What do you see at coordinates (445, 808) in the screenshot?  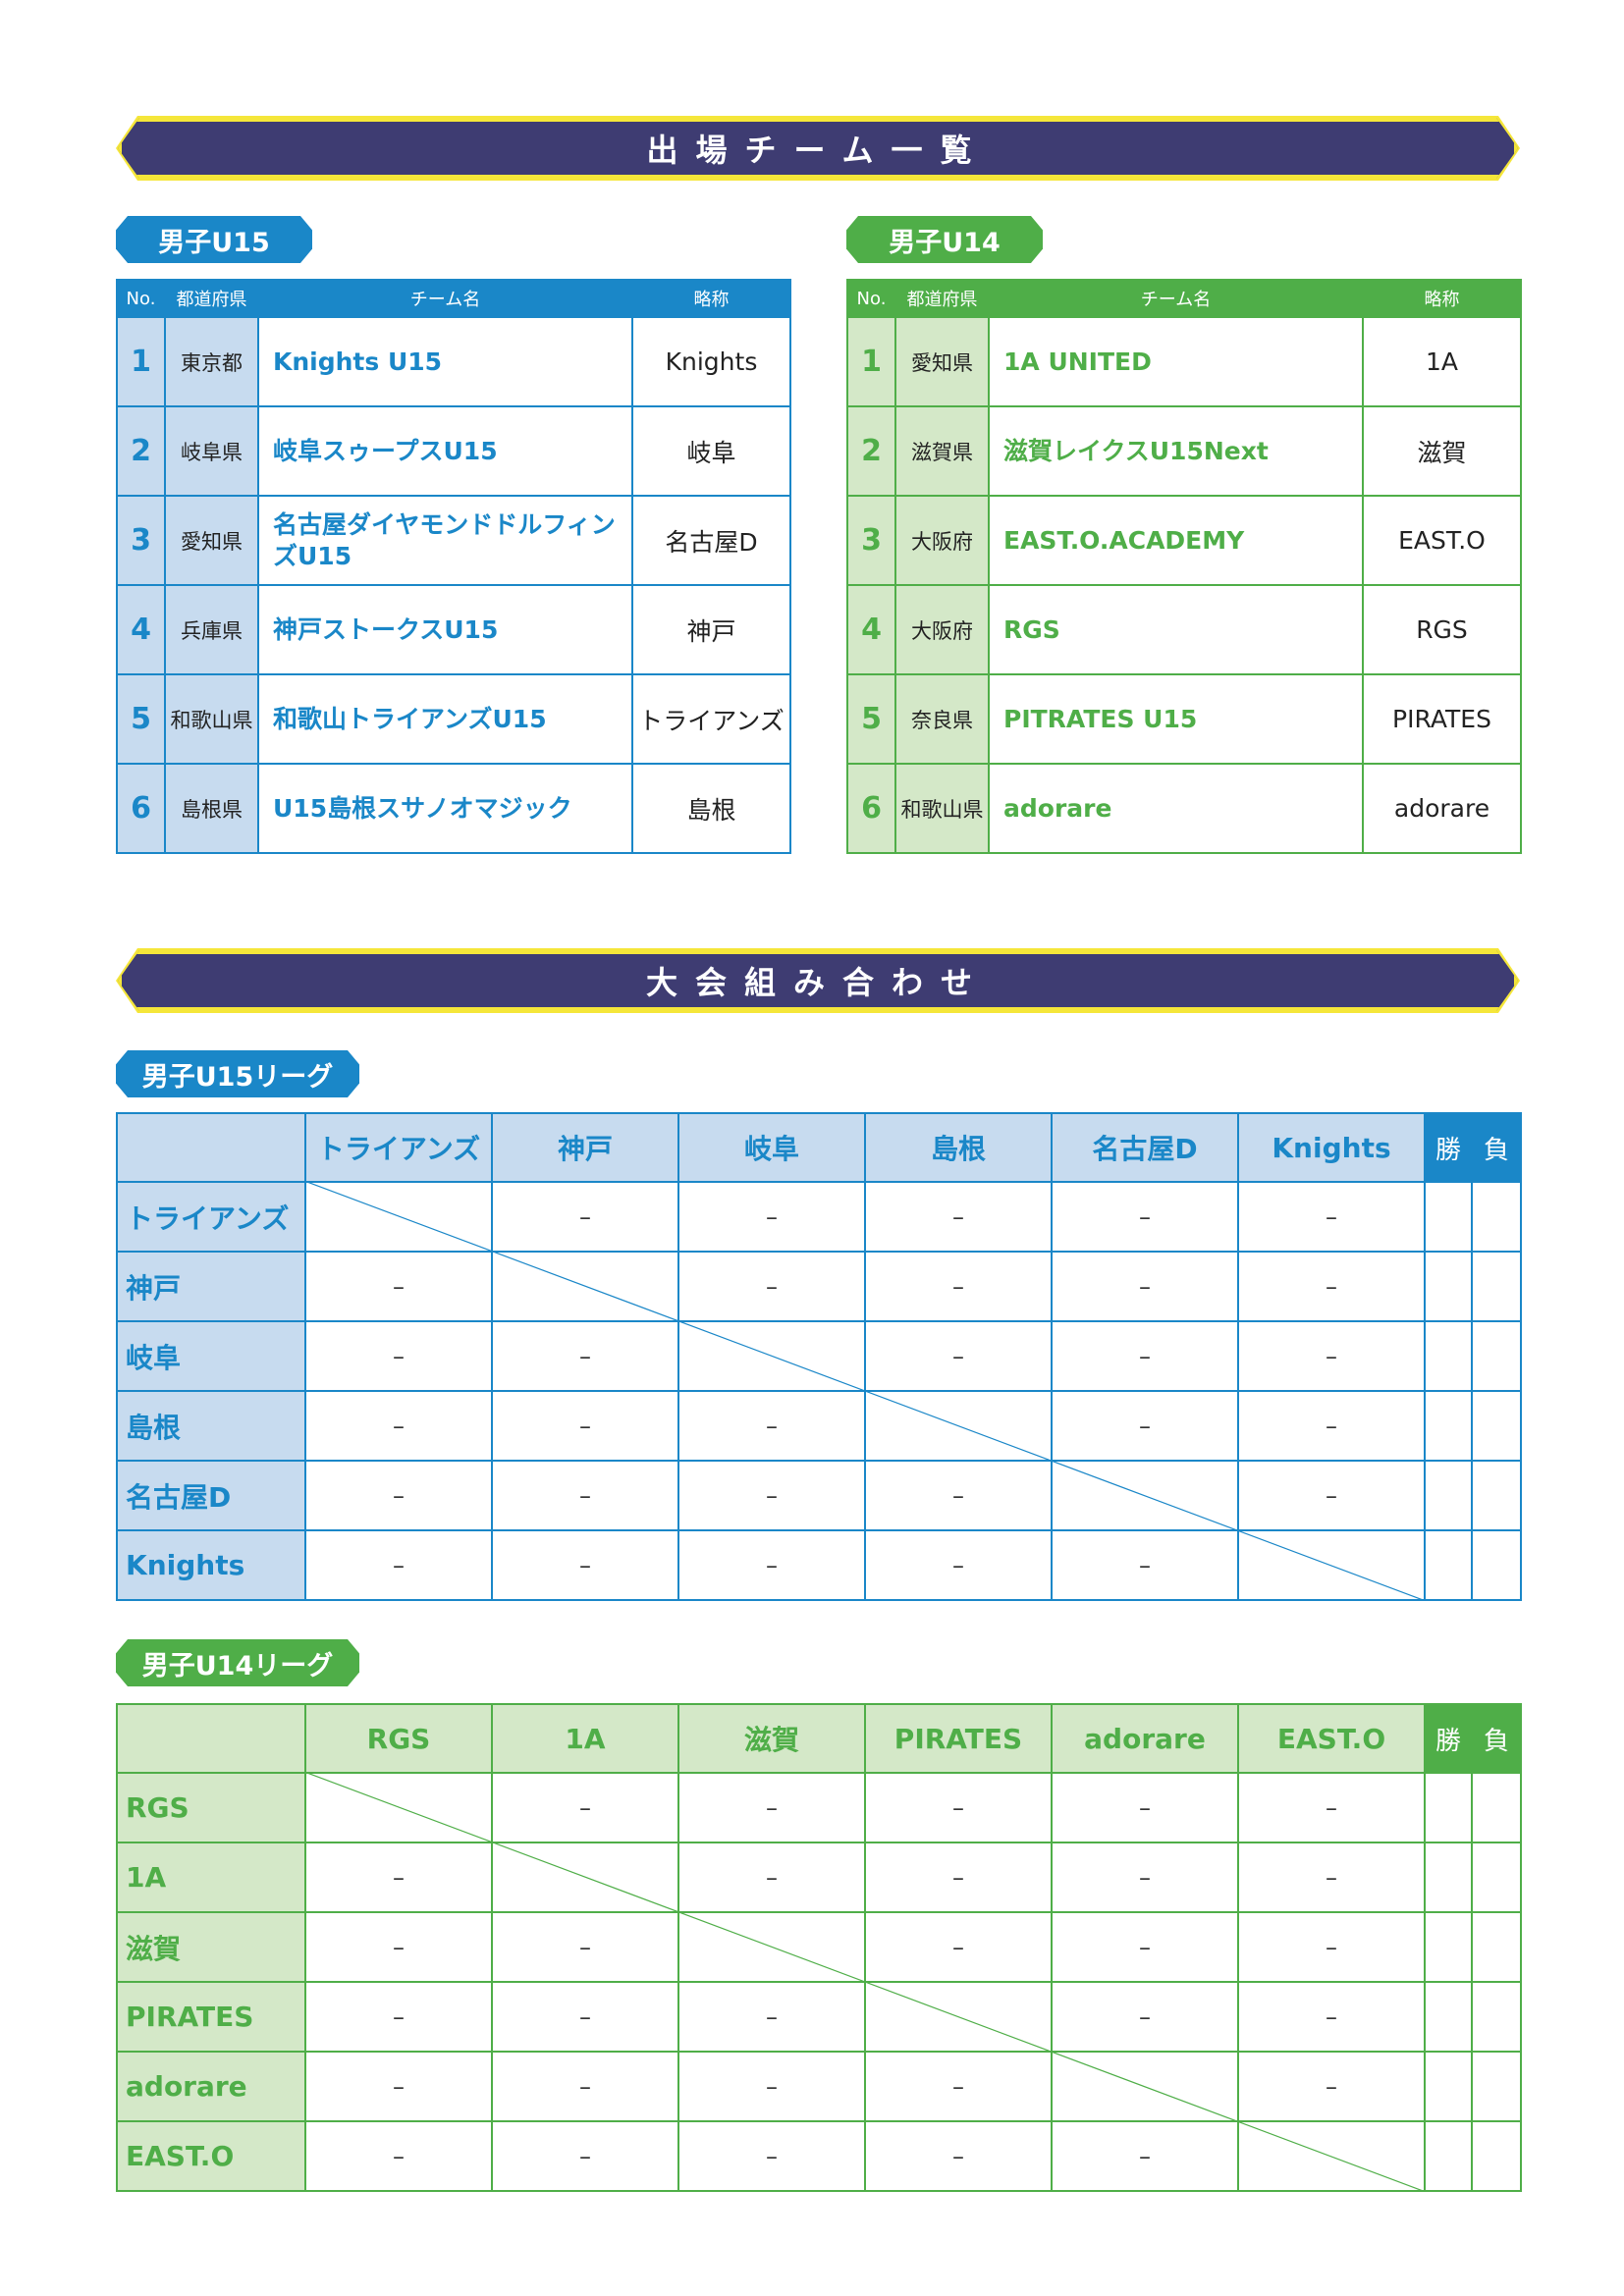 I see `cell-name: U15島根スサノオマジック` at bounding box center [445, 808].